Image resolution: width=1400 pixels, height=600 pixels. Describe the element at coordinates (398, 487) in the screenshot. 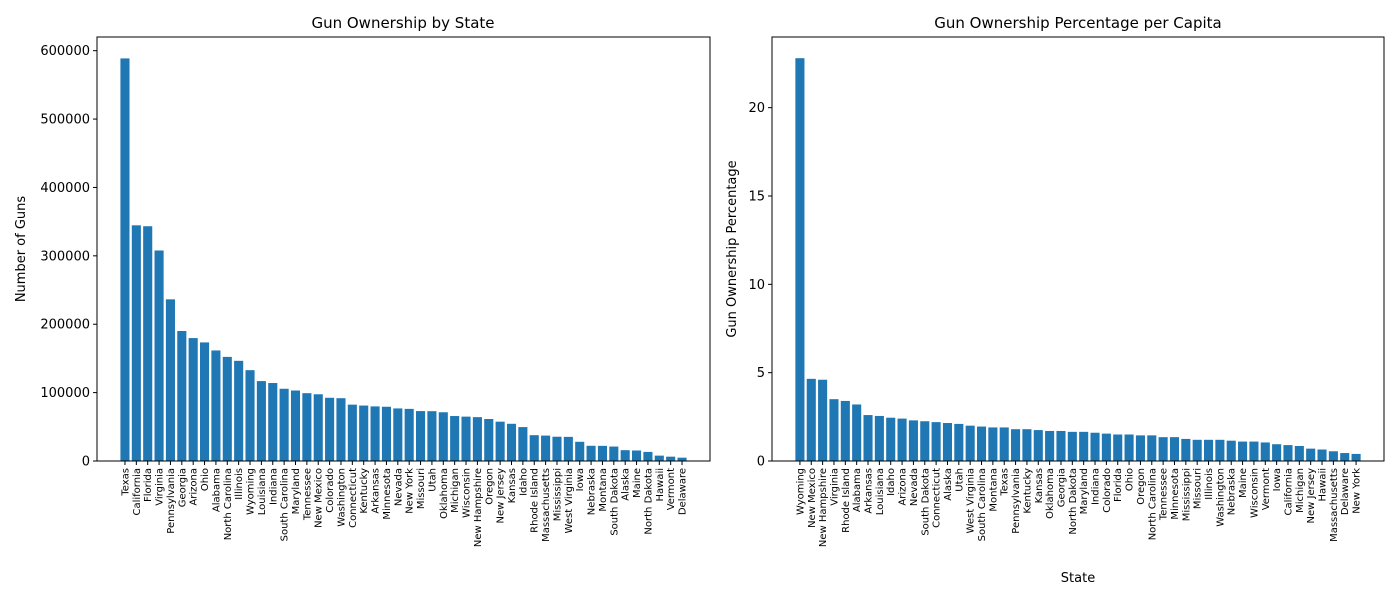

I see `left-chart-category-label: Nevada` at that location.